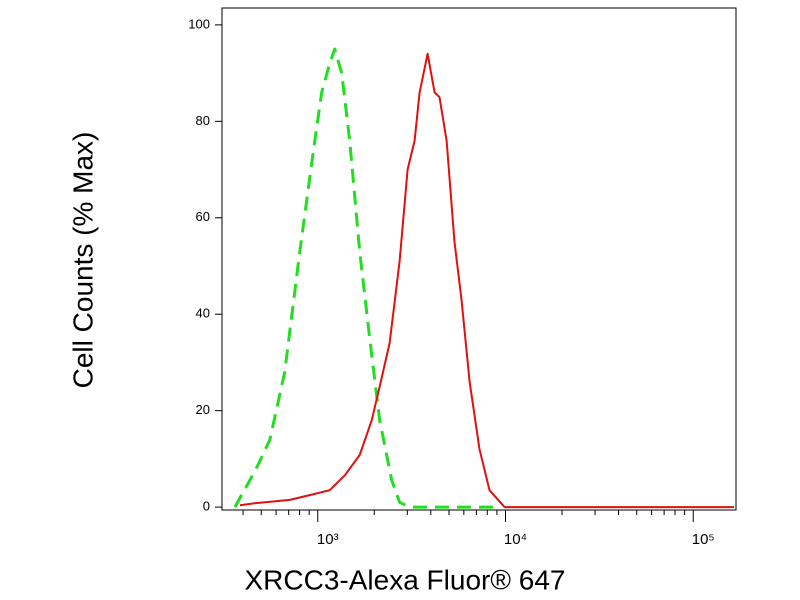  Describe the element at coordinates (199, 23) in the screenshot. I see `y-tick-label: 100` at that location.